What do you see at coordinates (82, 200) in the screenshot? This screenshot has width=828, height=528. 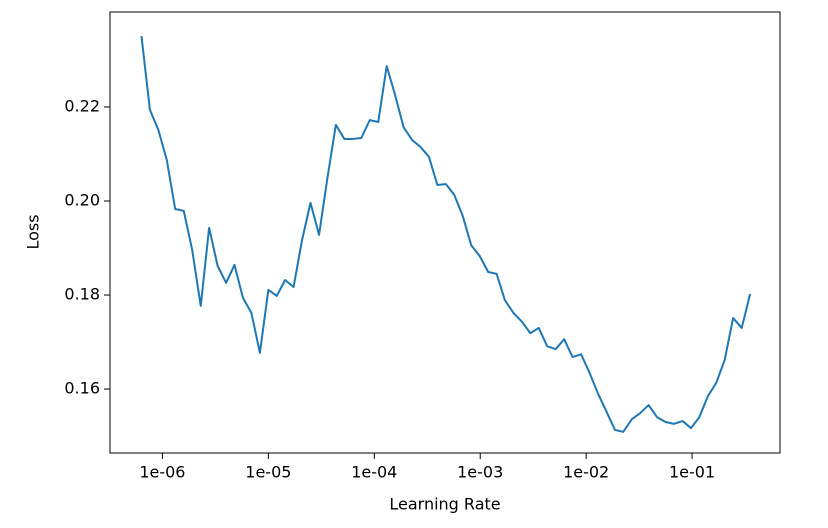 I see `y-tick-label: 0.20` at bounding box center [82, 200].